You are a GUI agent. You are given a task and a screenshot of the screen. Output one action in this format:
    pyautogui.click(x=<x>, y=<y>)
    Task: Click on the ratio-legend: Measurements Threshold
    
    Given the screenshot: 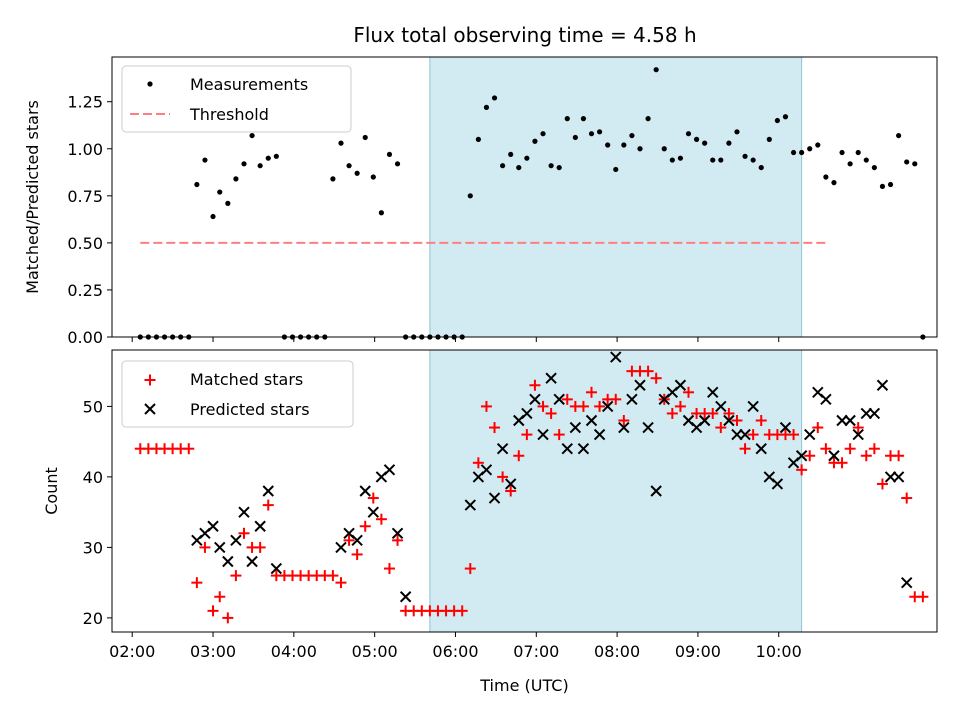 What is the action you would take?
    pyautogui.click(x=236, y=99)
    